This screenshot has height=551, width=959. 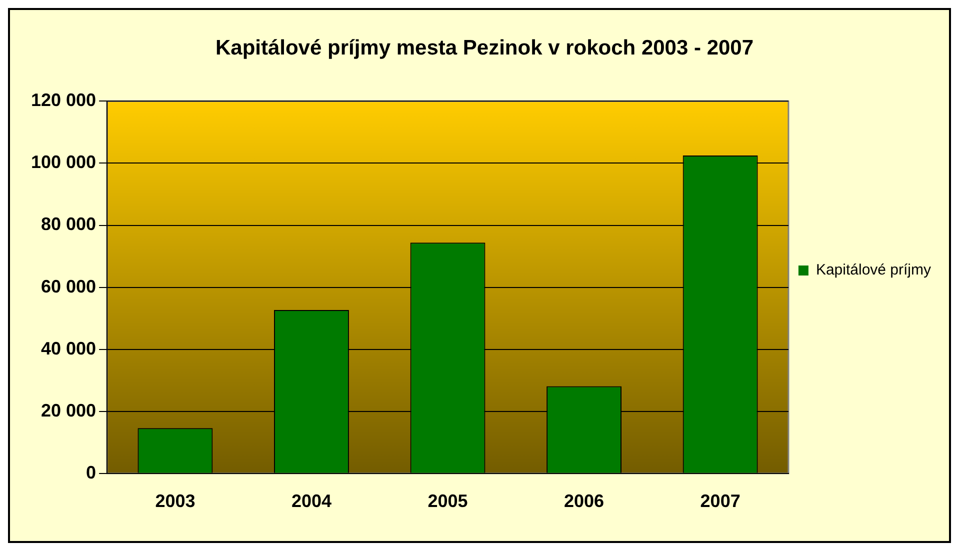 What do you see at coordinates (175, 501) in the screenshot?
I see `x-tick-label: 2003` at bounding box center [175, 501].